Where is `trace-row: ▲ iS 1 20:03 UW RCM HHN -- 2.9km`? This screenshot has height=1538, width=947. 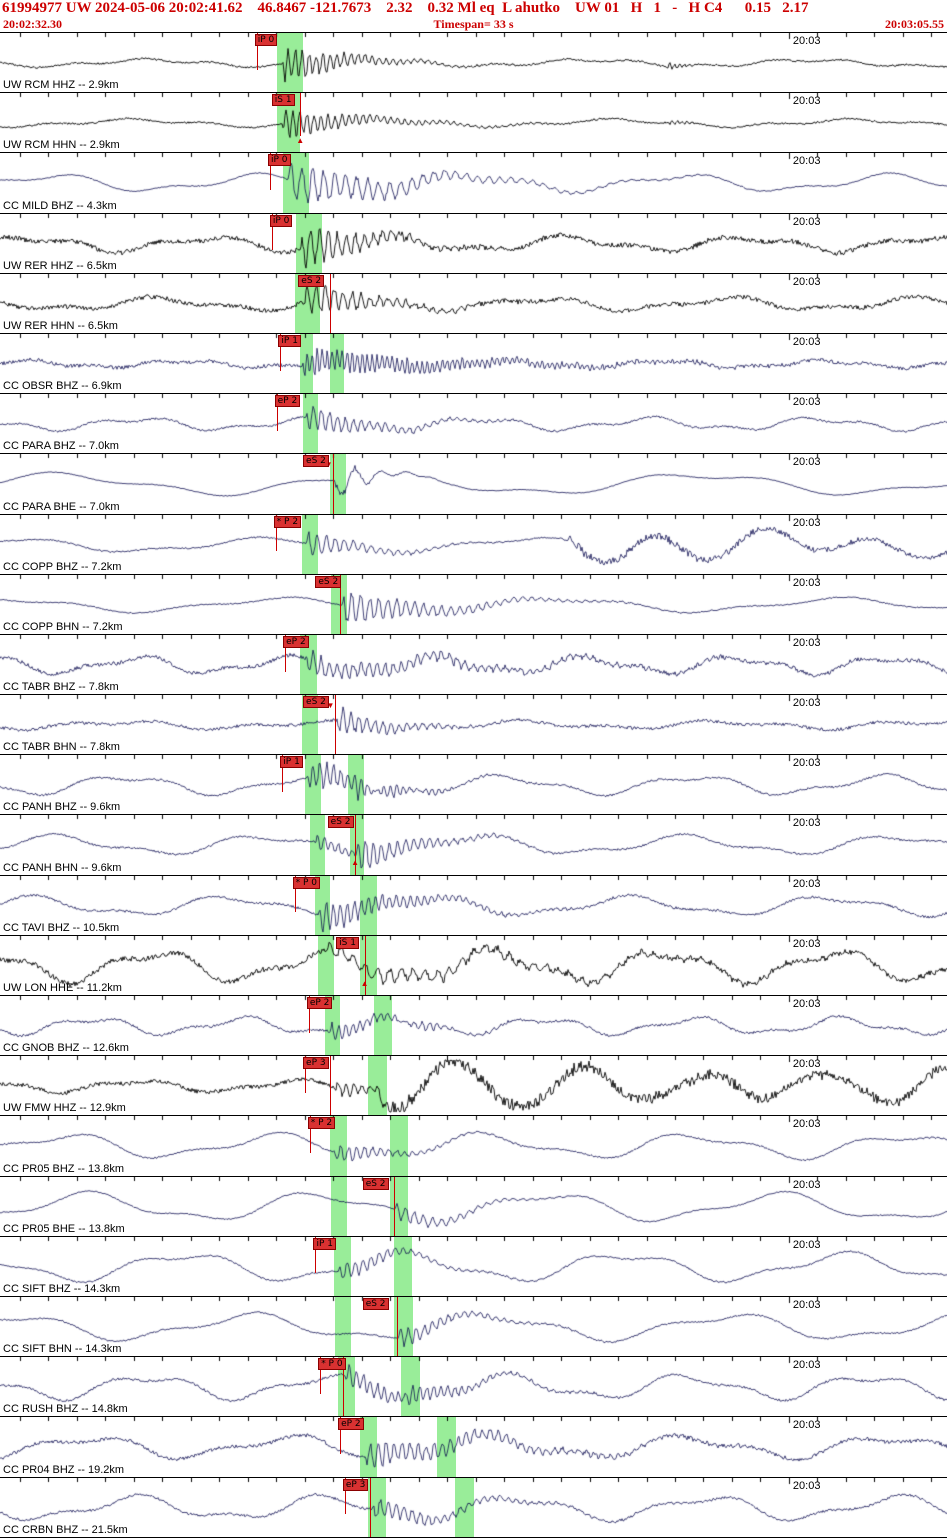 trace-row: ▲ iS 1 20:03 UW RCM HHN -- 2.9km is located at coordinates (473, 122).